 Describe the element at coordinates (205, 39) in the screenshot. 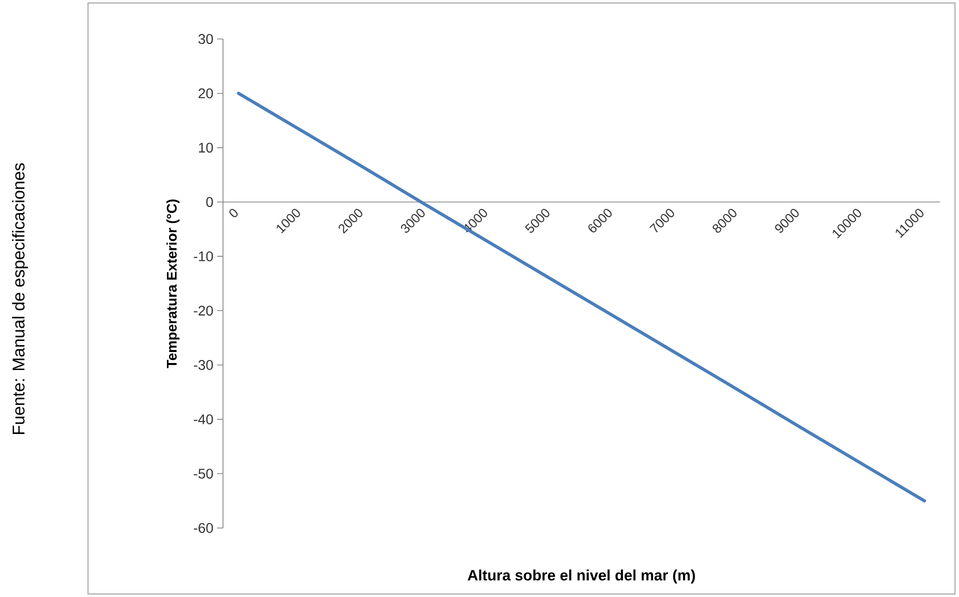

I see `y-tick-label: 30` at that location.